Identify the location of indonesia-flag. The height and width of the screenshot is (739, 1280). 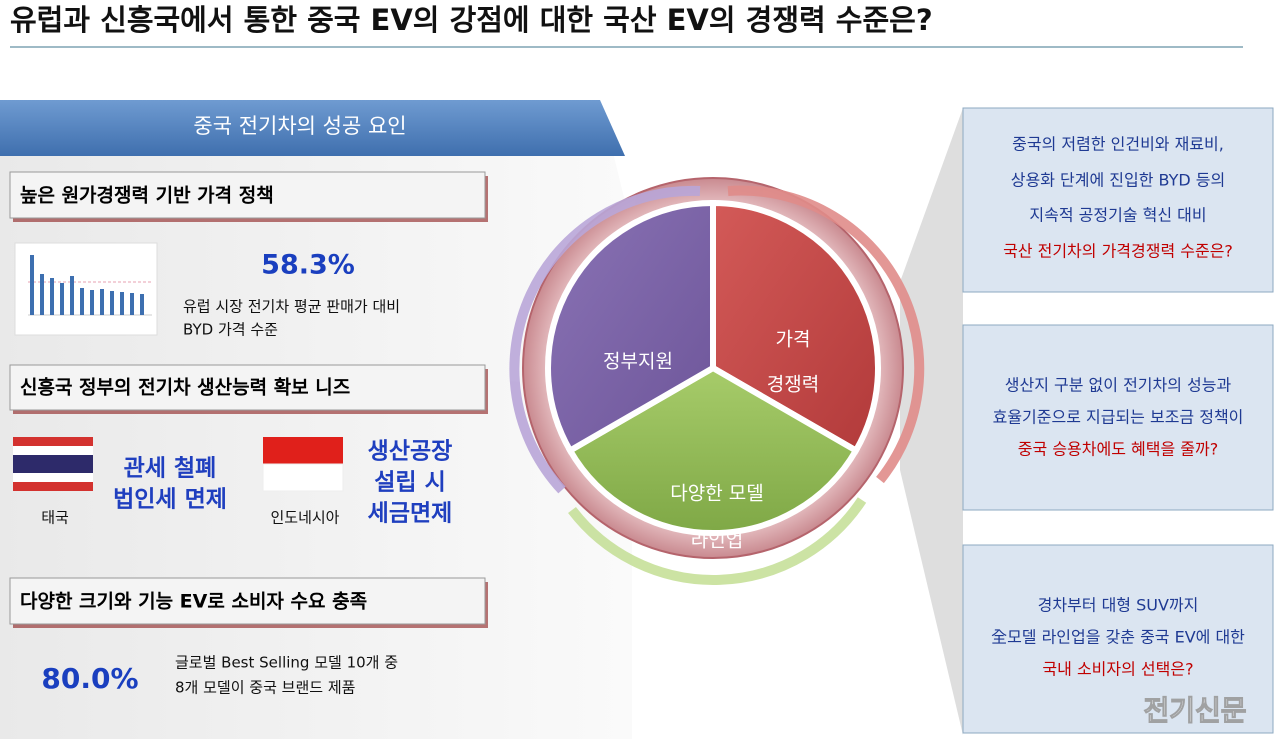
(303, 464).